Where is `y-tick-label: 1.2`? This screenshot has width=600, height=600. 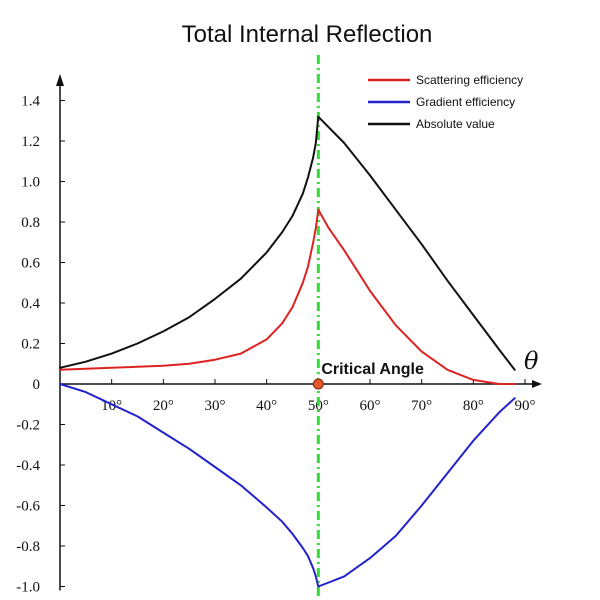
y-tick-label: 1.2 is located at coordinates (30, 142).